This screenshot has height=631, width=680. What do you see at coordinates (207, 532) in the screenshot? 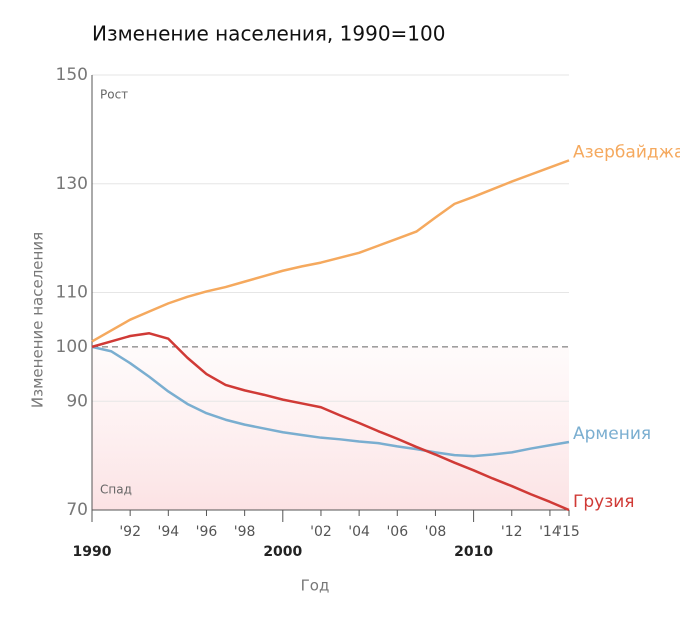
I see `x-tick-label: '96` at bounding box center [207, 532].